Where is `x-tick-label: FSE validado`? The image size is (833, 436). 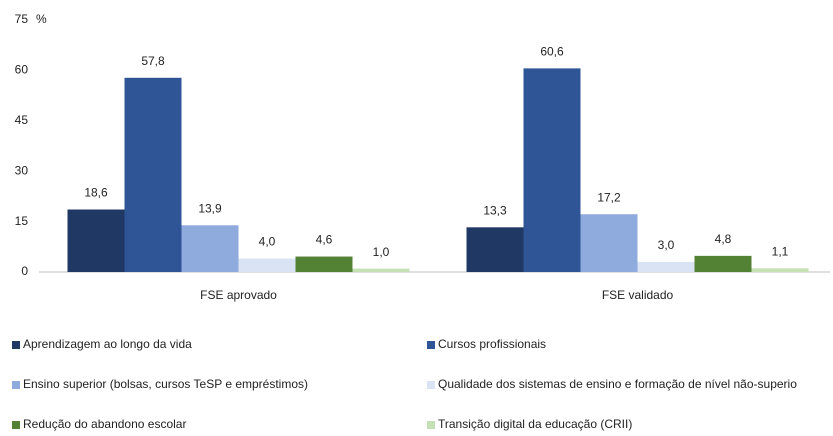 x-tick-label: FSE validado is located at coordinates (638, 295).